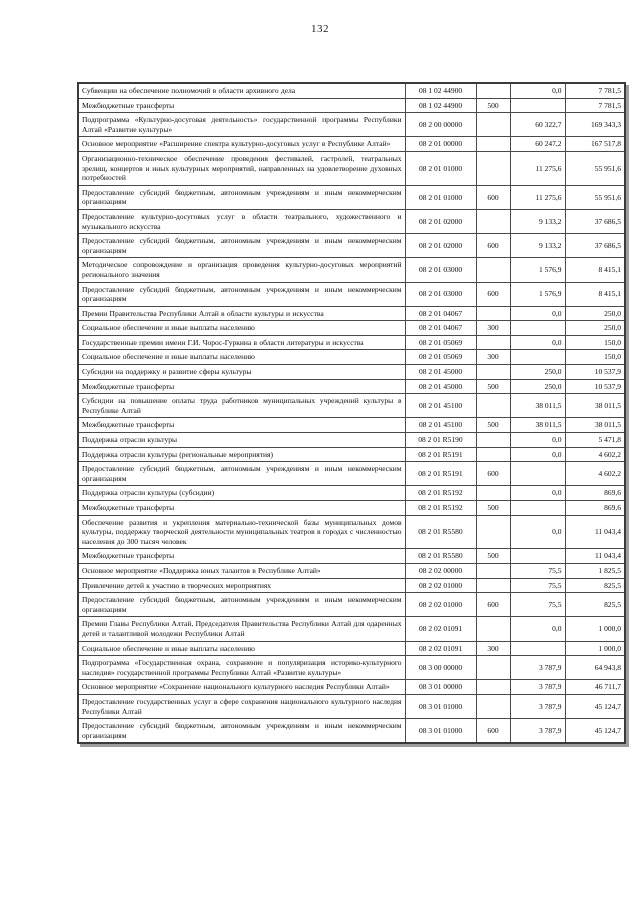  What do you see at coordinates (440, 706) in the screenshot?
I see `row-classification-code-cell: 08 3 01 01000` at bounding box center [440, 706].